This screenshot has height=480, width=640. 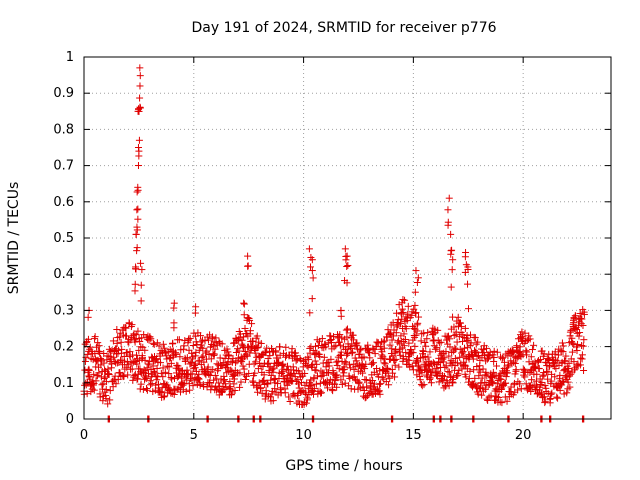 What do you see at coordinates (70, 419) in the screenshot?
I see `y-tick-label: 0` at bounding box center [70, 419].